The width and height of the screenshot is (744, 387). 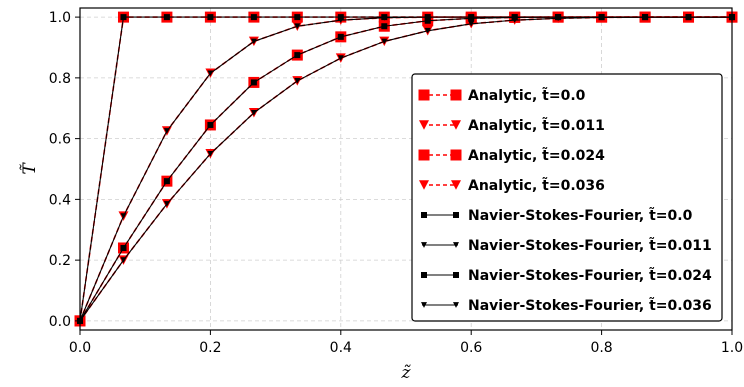 I want to click on x-tick-label: 0.2, so click(x=210, y=348).